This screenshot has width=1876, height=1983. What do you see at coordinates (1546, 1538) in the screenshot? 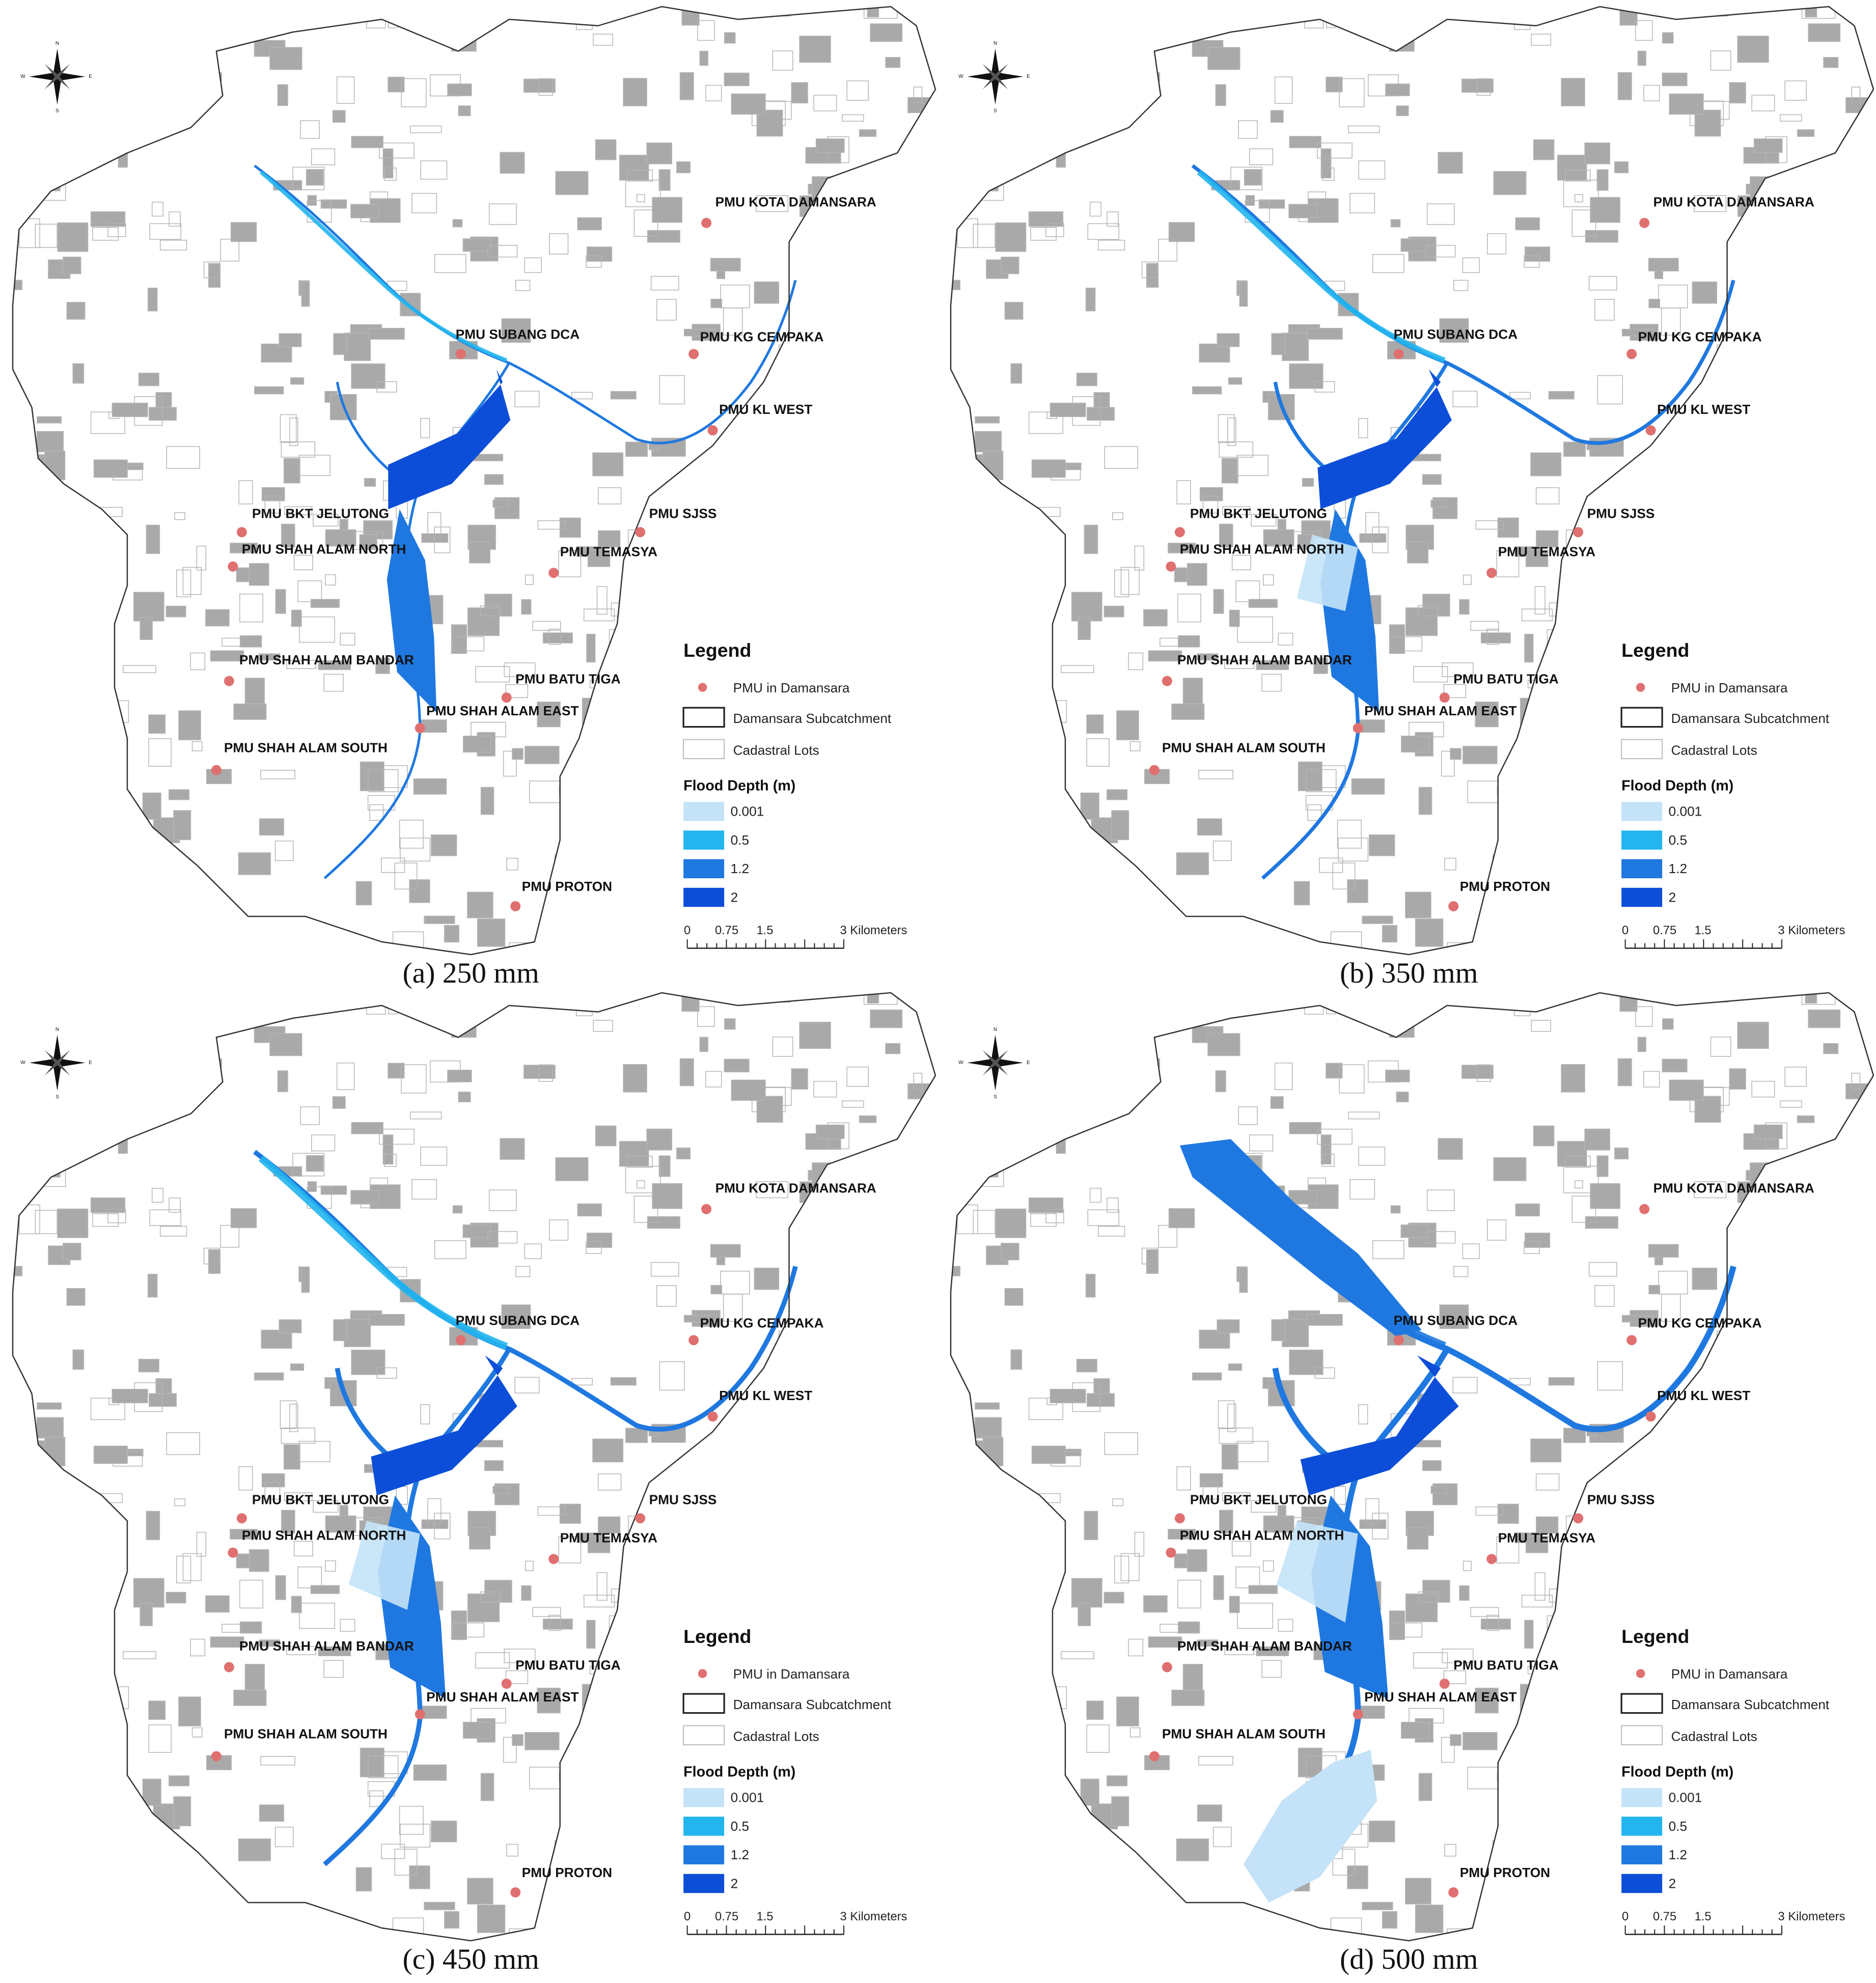
I see `pmu-label: PMU TEMASYA` at bounding box center [1546, 1538].